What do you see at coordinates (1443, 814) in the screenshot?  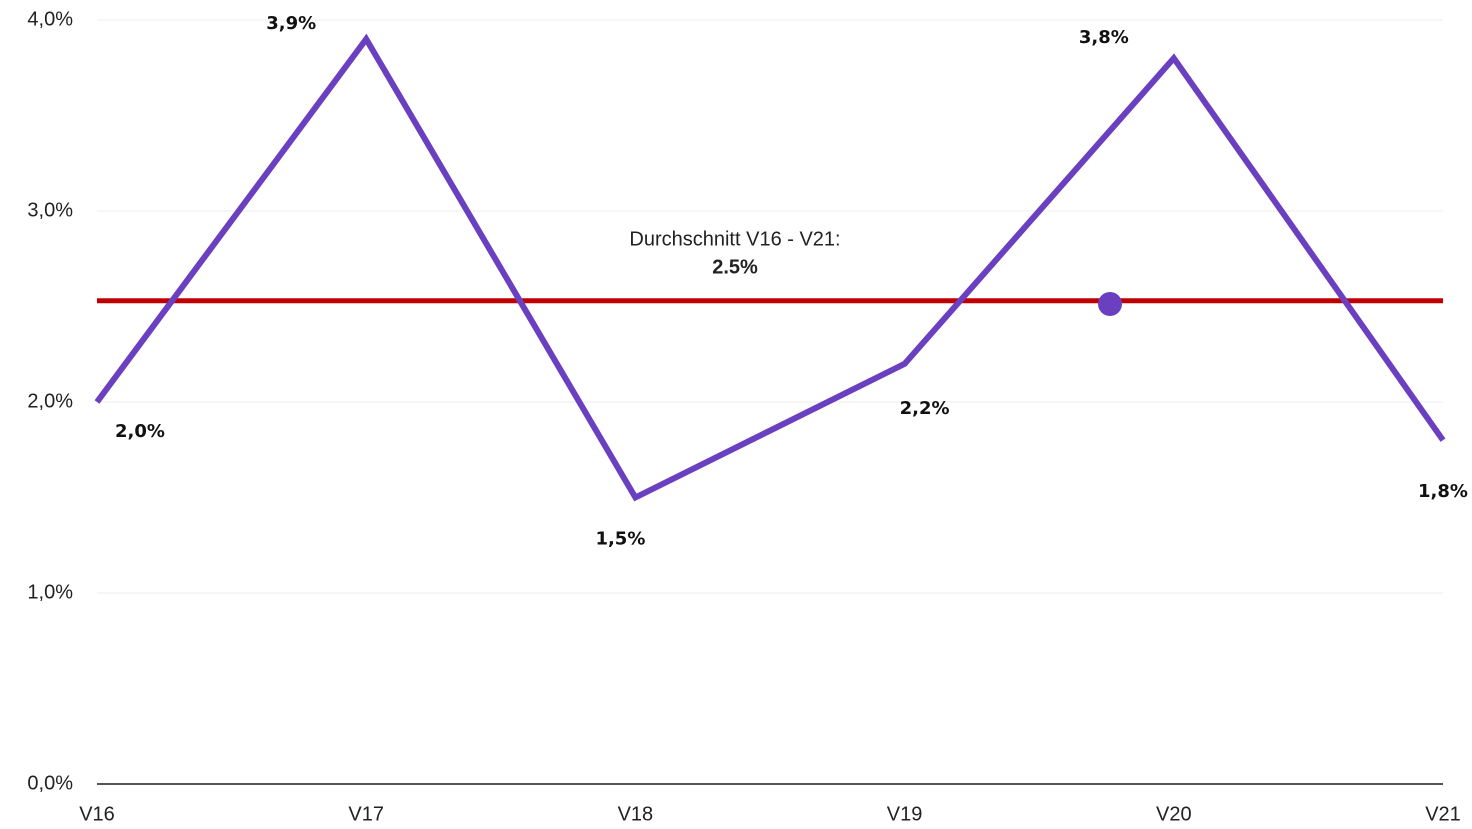 I see `x-tick-label: V21` at bounding box center [1443, 814].